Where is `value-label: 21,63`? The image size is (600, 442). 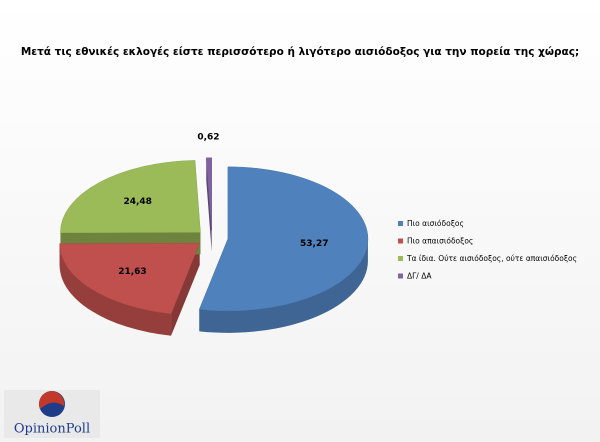
value-label: 21,63 is located at coordinates (132, 272).